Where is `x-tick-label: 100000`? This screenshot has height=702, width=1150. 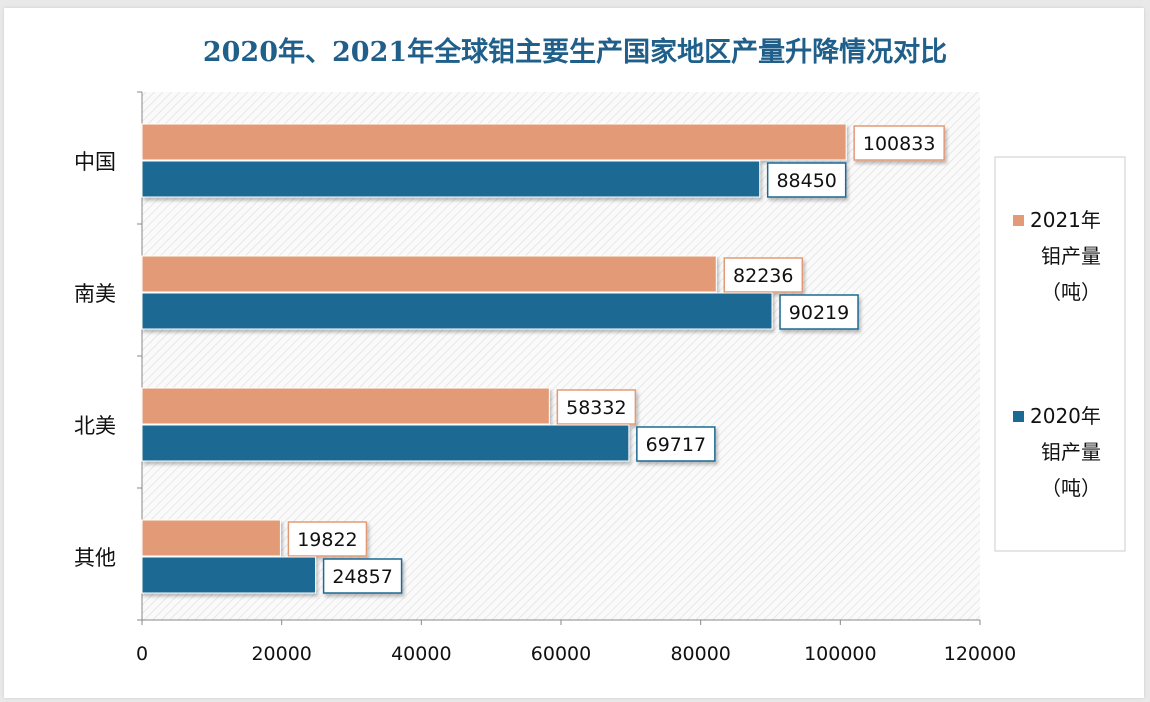
x-tick-label: 100000 is located at coordinates (840, 654).